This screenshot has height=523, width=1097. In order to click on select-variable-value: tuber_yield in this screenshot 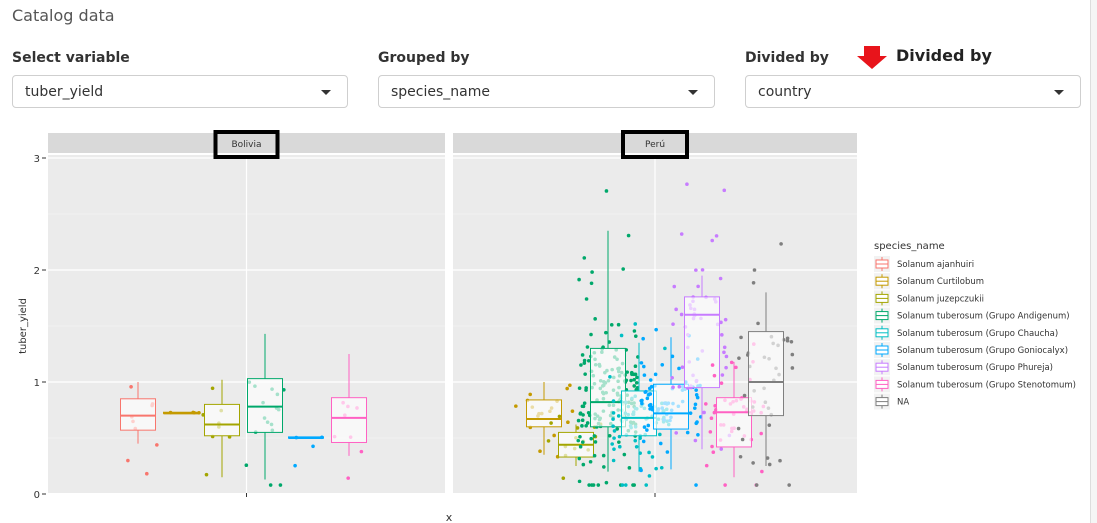, I will do `click(64, 92)`.